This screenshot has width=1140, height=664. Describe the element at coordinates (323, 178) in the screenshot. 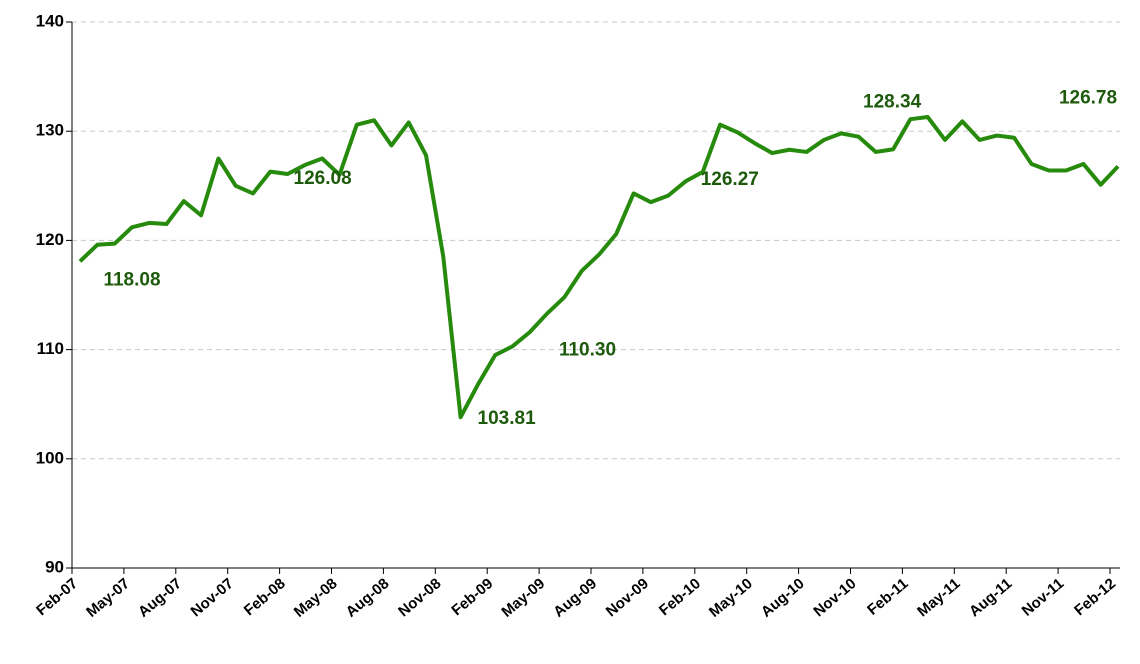

I see `data-label: 126.08` at that location.